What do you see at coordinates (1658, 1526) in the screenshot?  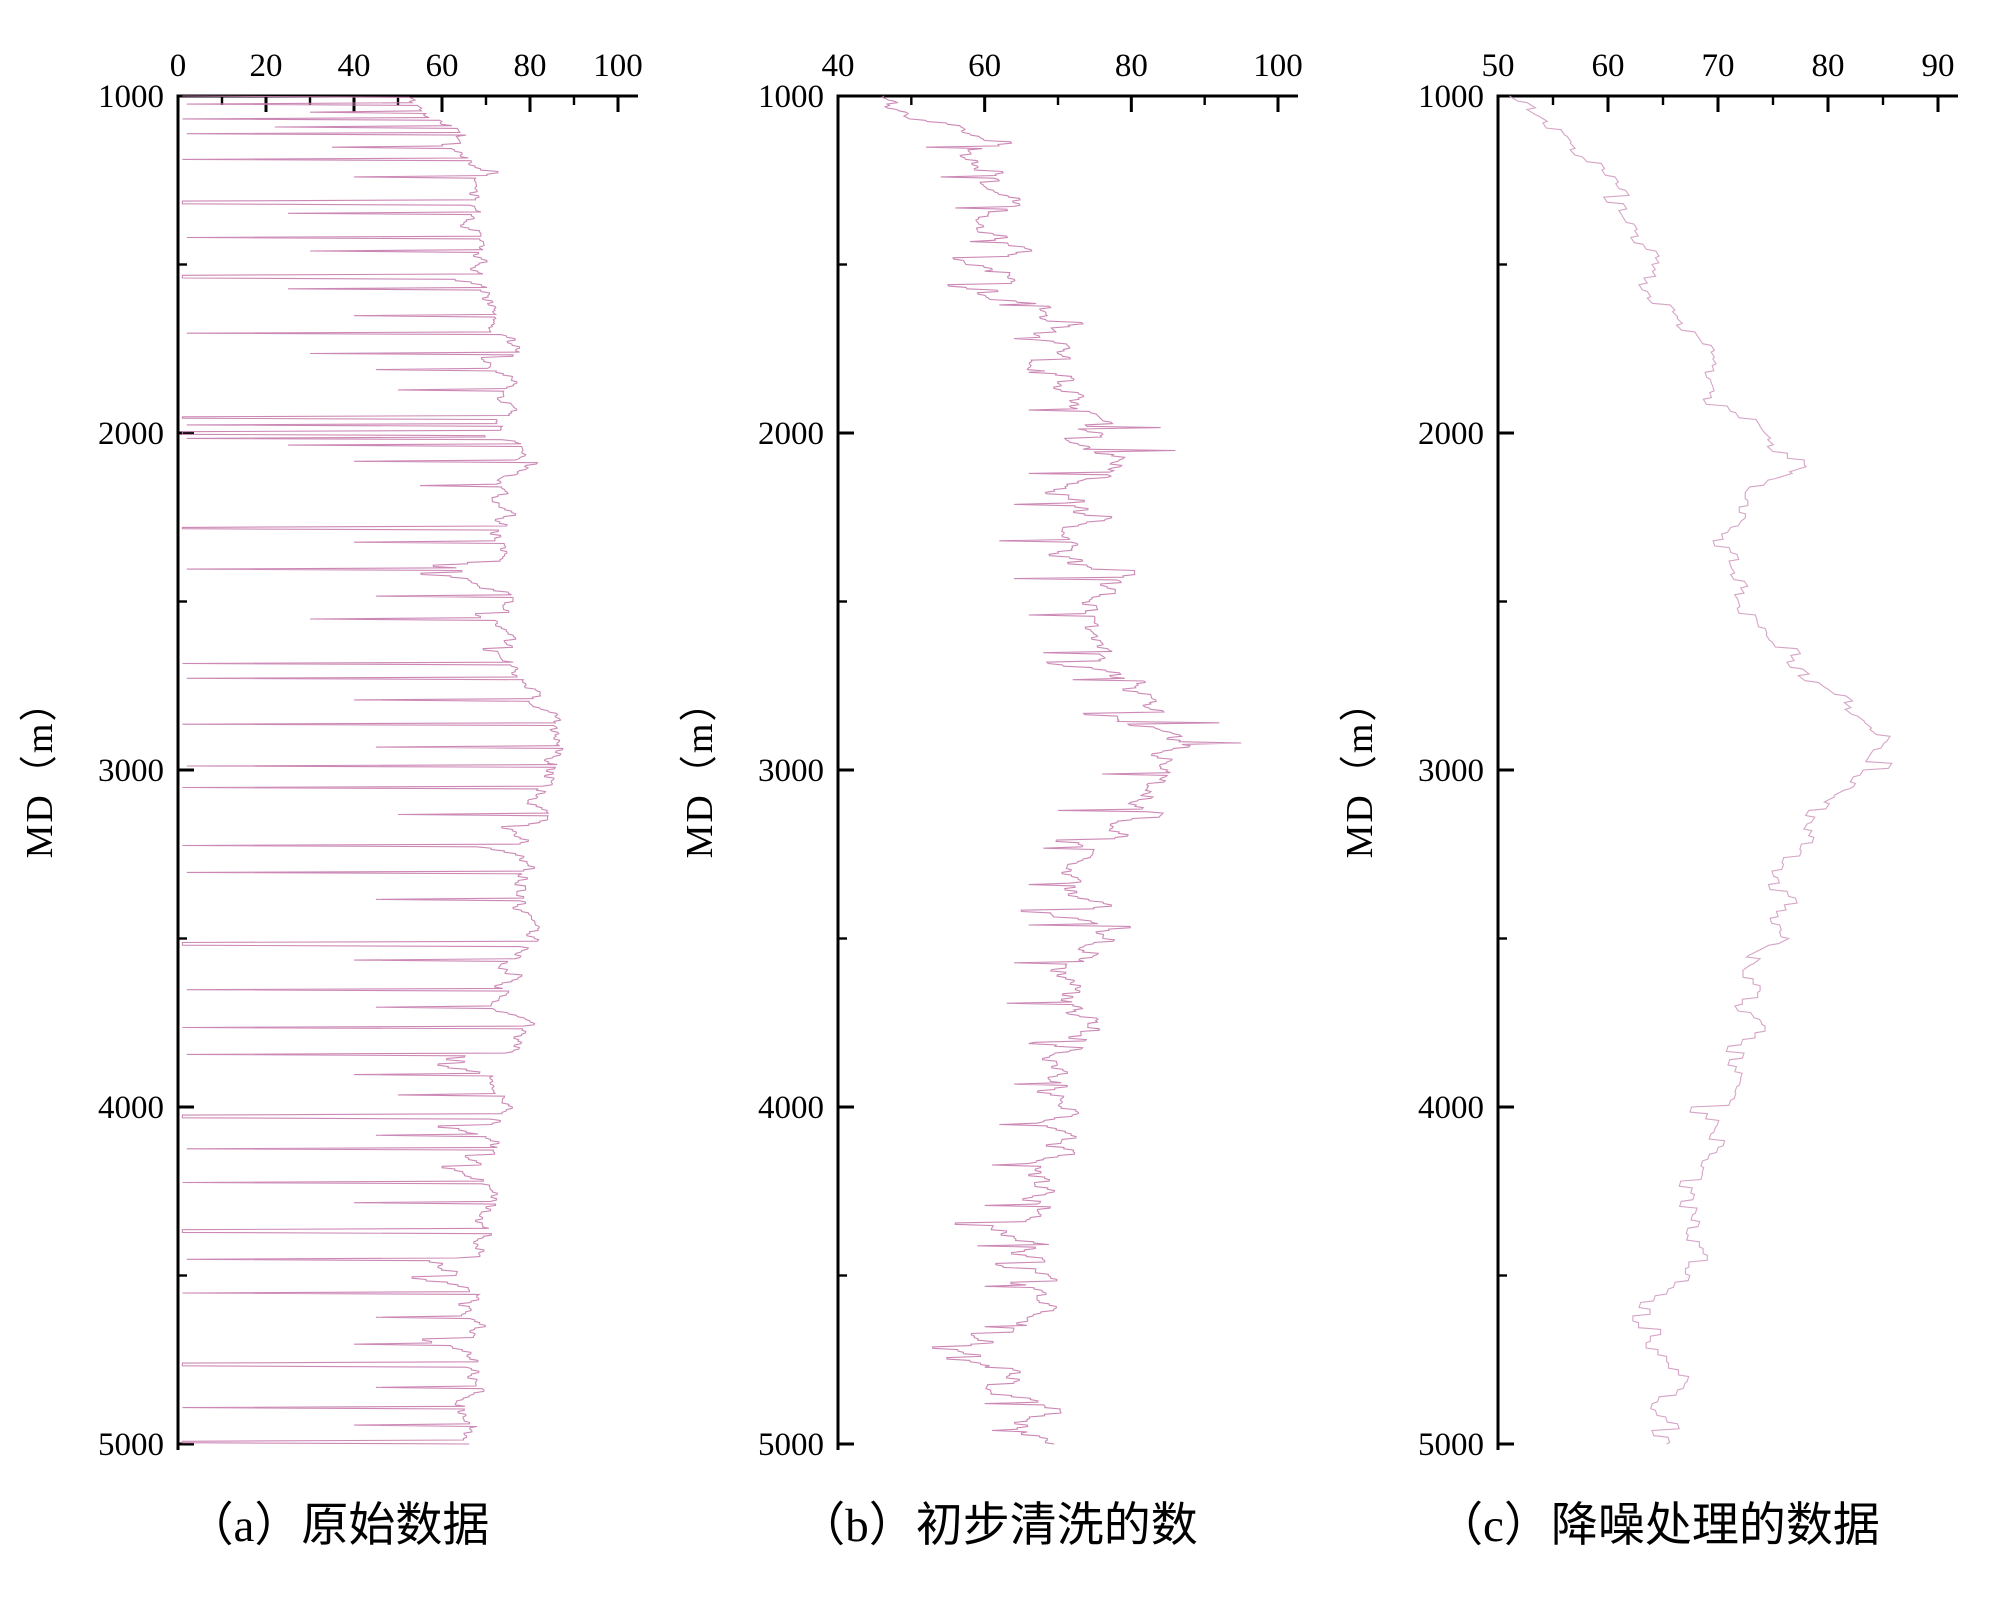 I see `caption-c: （c）降噪处理的数据` at bounding box center [1658, 1526].